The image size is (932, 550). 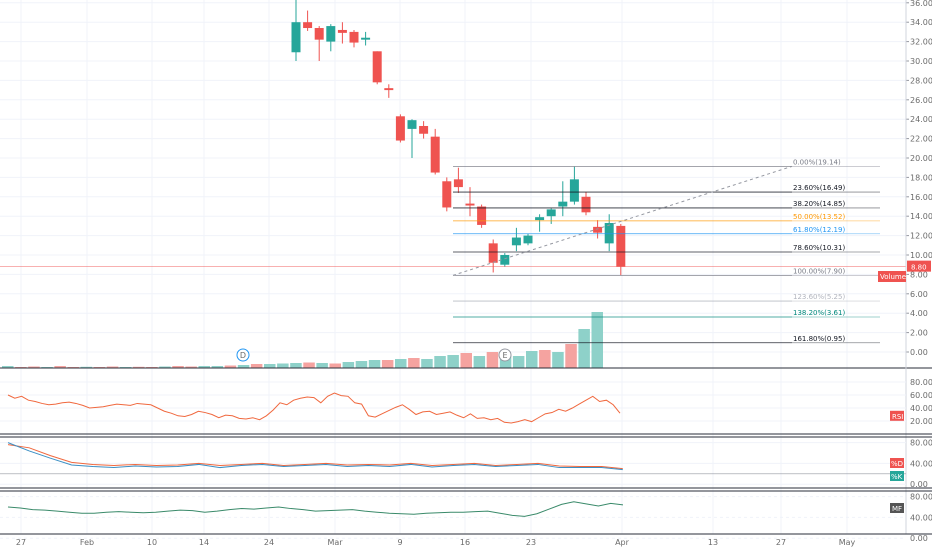 I want to click on event-marker-e: E, so click(x=505, y=355).